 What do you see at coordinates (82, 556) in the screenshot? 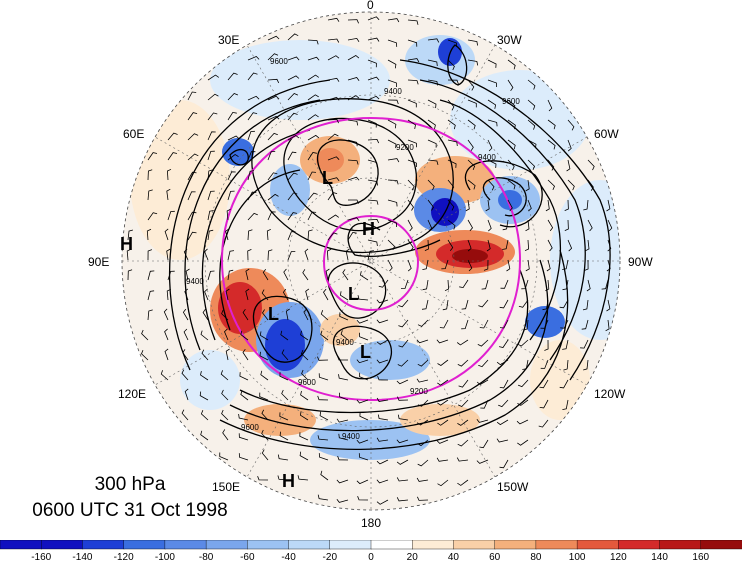
I see `colorbar-tick-label: -140` at bounding box center [82, 556].